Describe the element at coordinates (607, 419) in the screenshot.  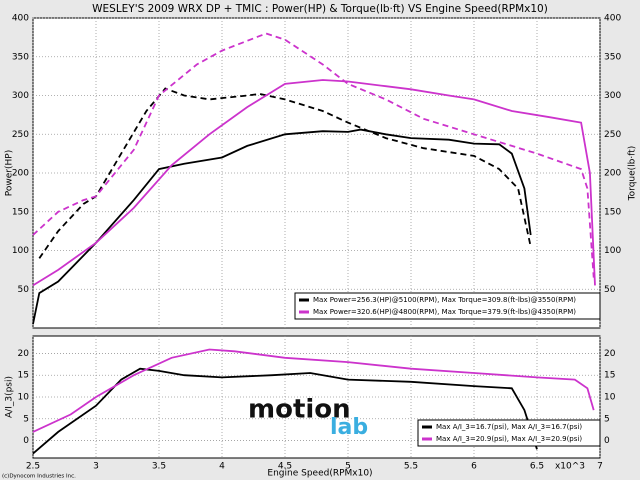
I see `y2-tick-label: 5` at that location.